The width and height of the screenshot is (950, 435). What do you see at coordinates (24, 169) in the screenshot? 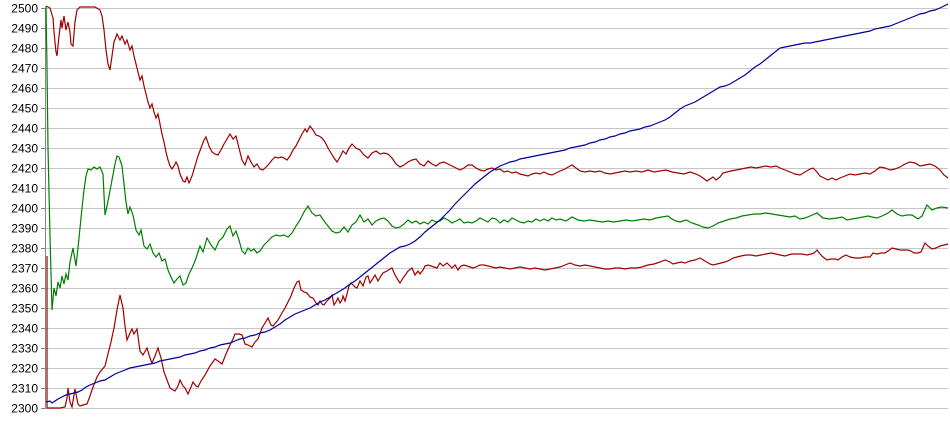
I see `y-axis-label: 2420` at bounding box center [24, 169].